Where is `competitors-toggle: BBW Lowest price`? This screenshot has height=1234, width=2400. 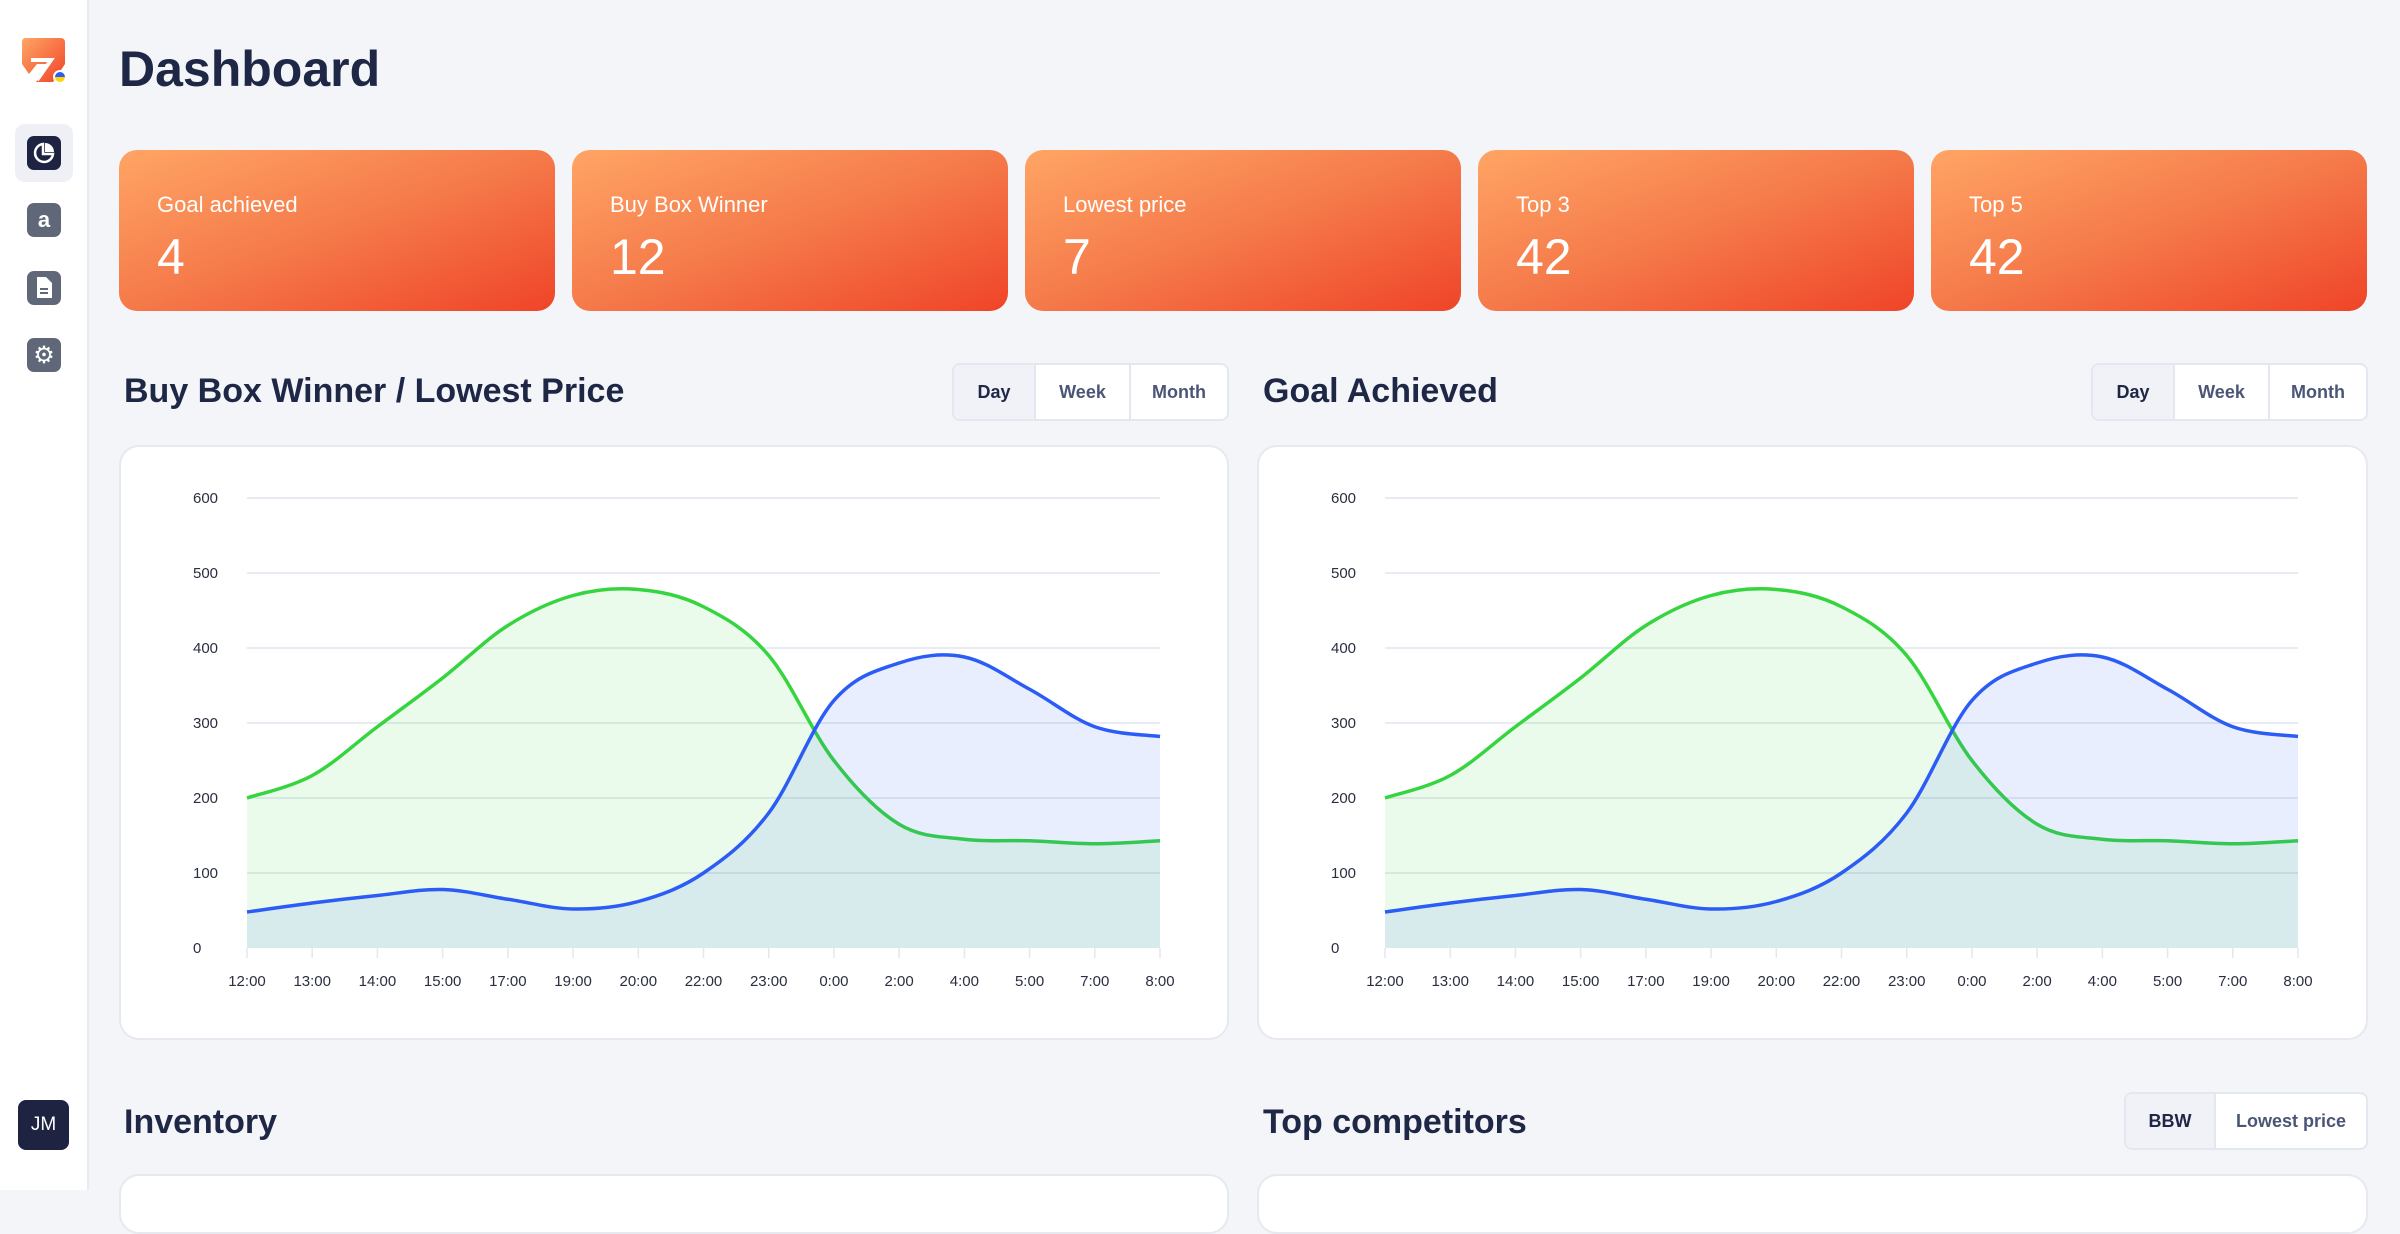 competitors-toggle: BBW Lowest price is located at coordinates (2246, 1121).